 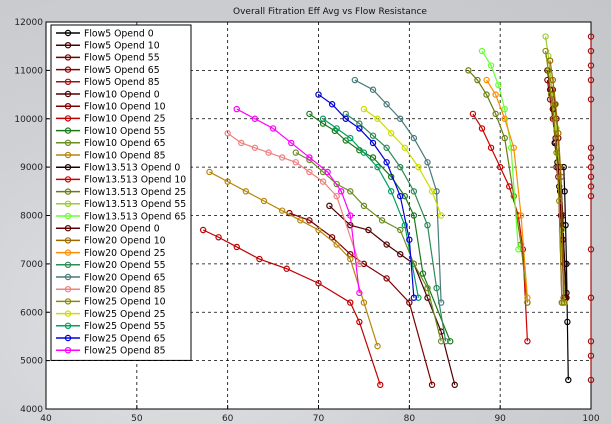 What do you see at coordinates (125, 277) in the screenshot?
I see `legend-label: Flow20 Opend 65` at bounding box center [125, 277].